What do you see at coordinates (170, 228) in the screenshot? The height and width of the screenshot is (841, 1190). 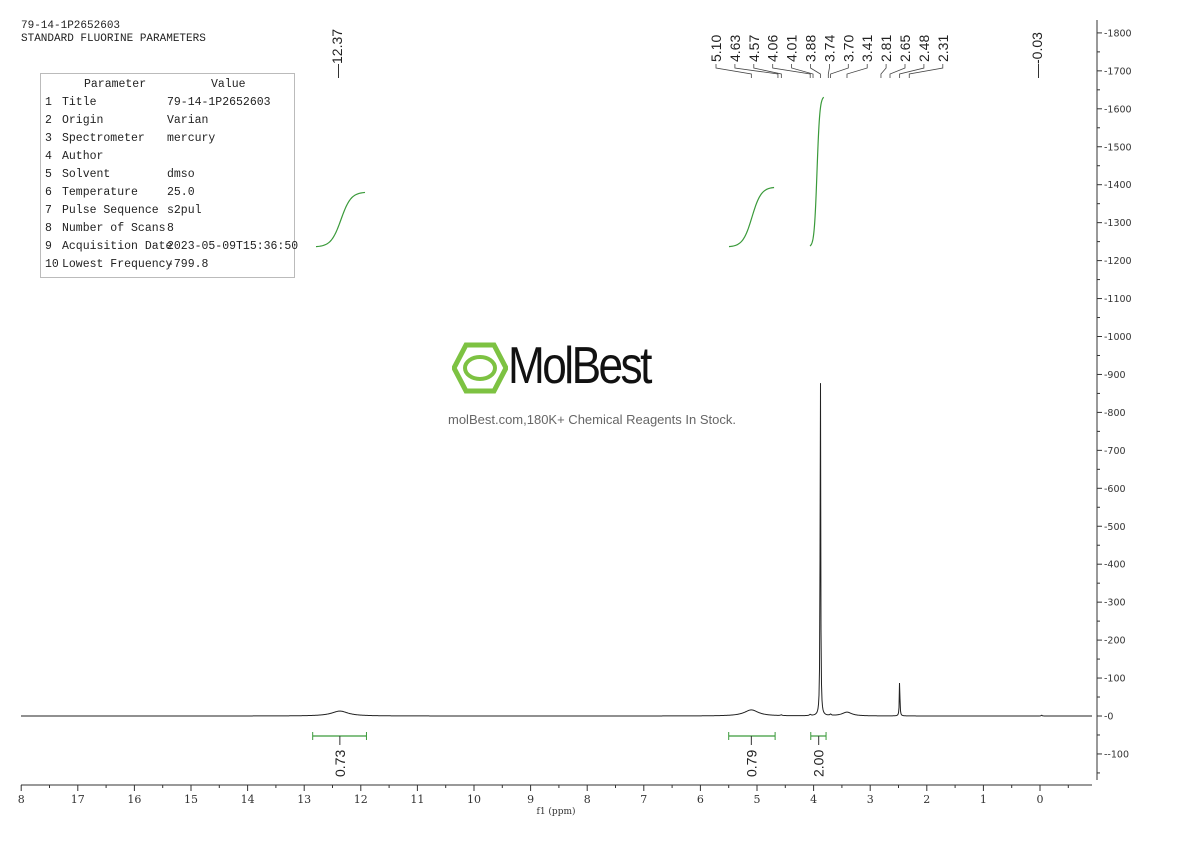 I see `parameter-value: 8` at bounding box center [170, 228].